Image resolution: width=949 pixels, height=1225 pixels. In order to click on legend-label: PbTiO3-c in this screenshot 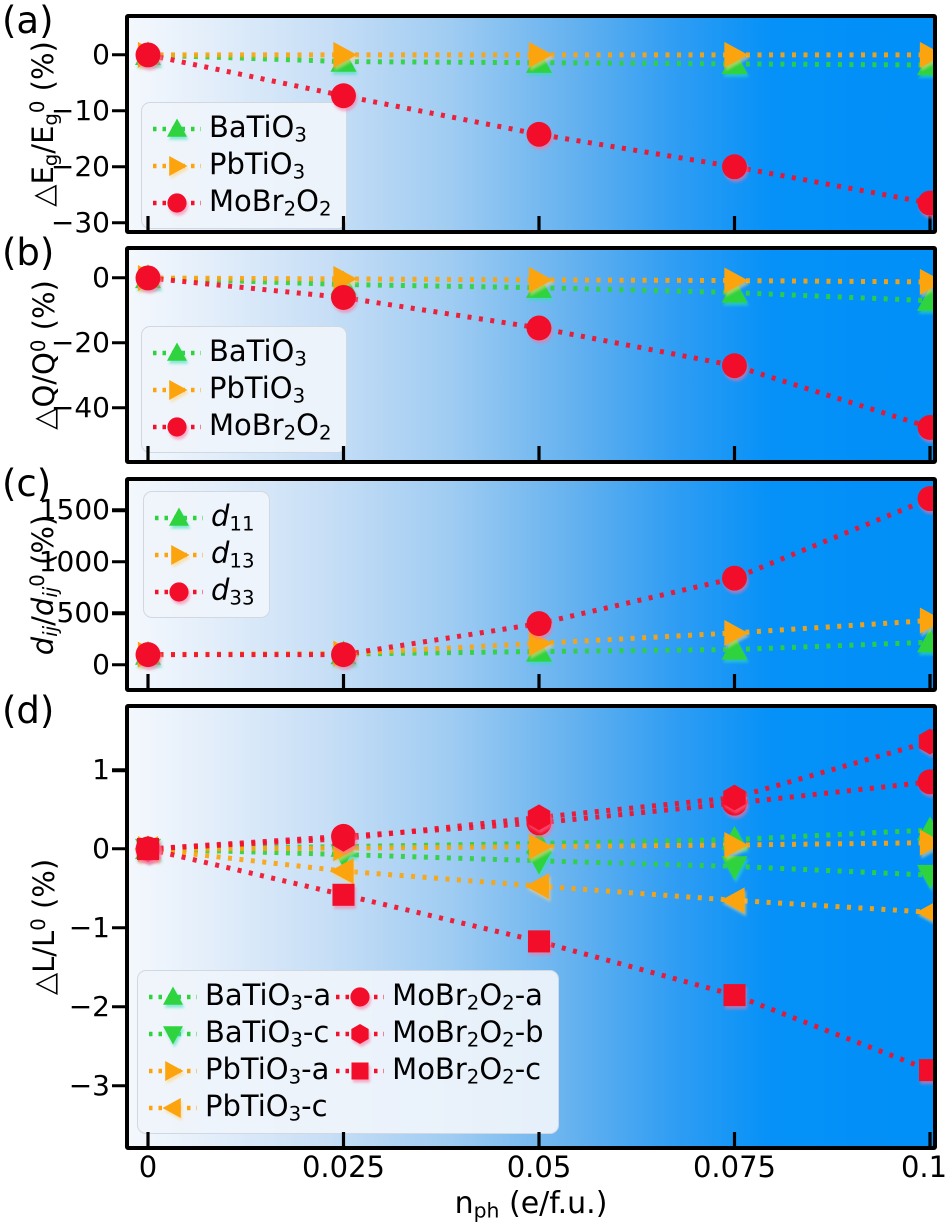, I will do `click(266, 1107)`.